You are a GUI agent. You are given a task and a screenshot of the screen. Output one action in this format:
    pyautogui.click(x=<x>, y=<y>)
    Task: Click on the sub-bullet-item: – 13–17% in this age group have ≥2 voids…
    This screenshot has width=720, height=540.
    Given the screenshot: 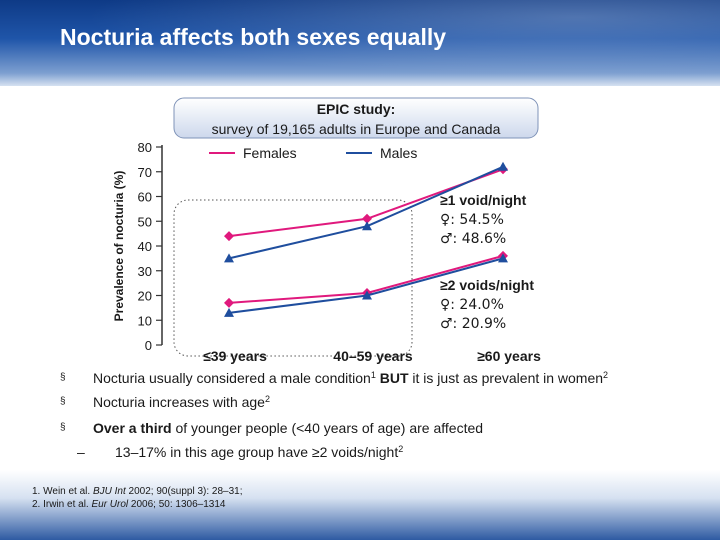 What is the action you would take?
    pyautogui.click(x=360, y=453)
    